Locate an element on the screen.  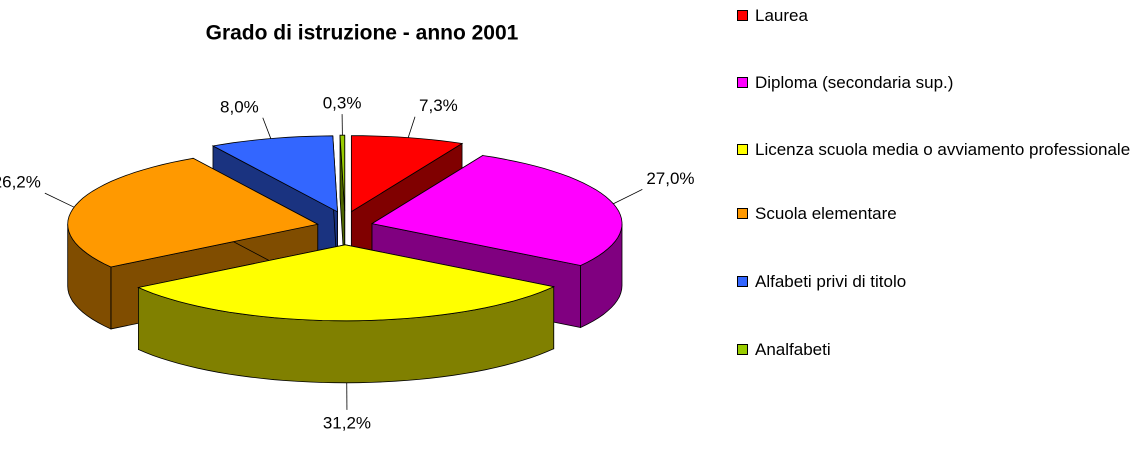
legend-label: Diploma (secondaria sup.) is located at coordinates (854, 82).